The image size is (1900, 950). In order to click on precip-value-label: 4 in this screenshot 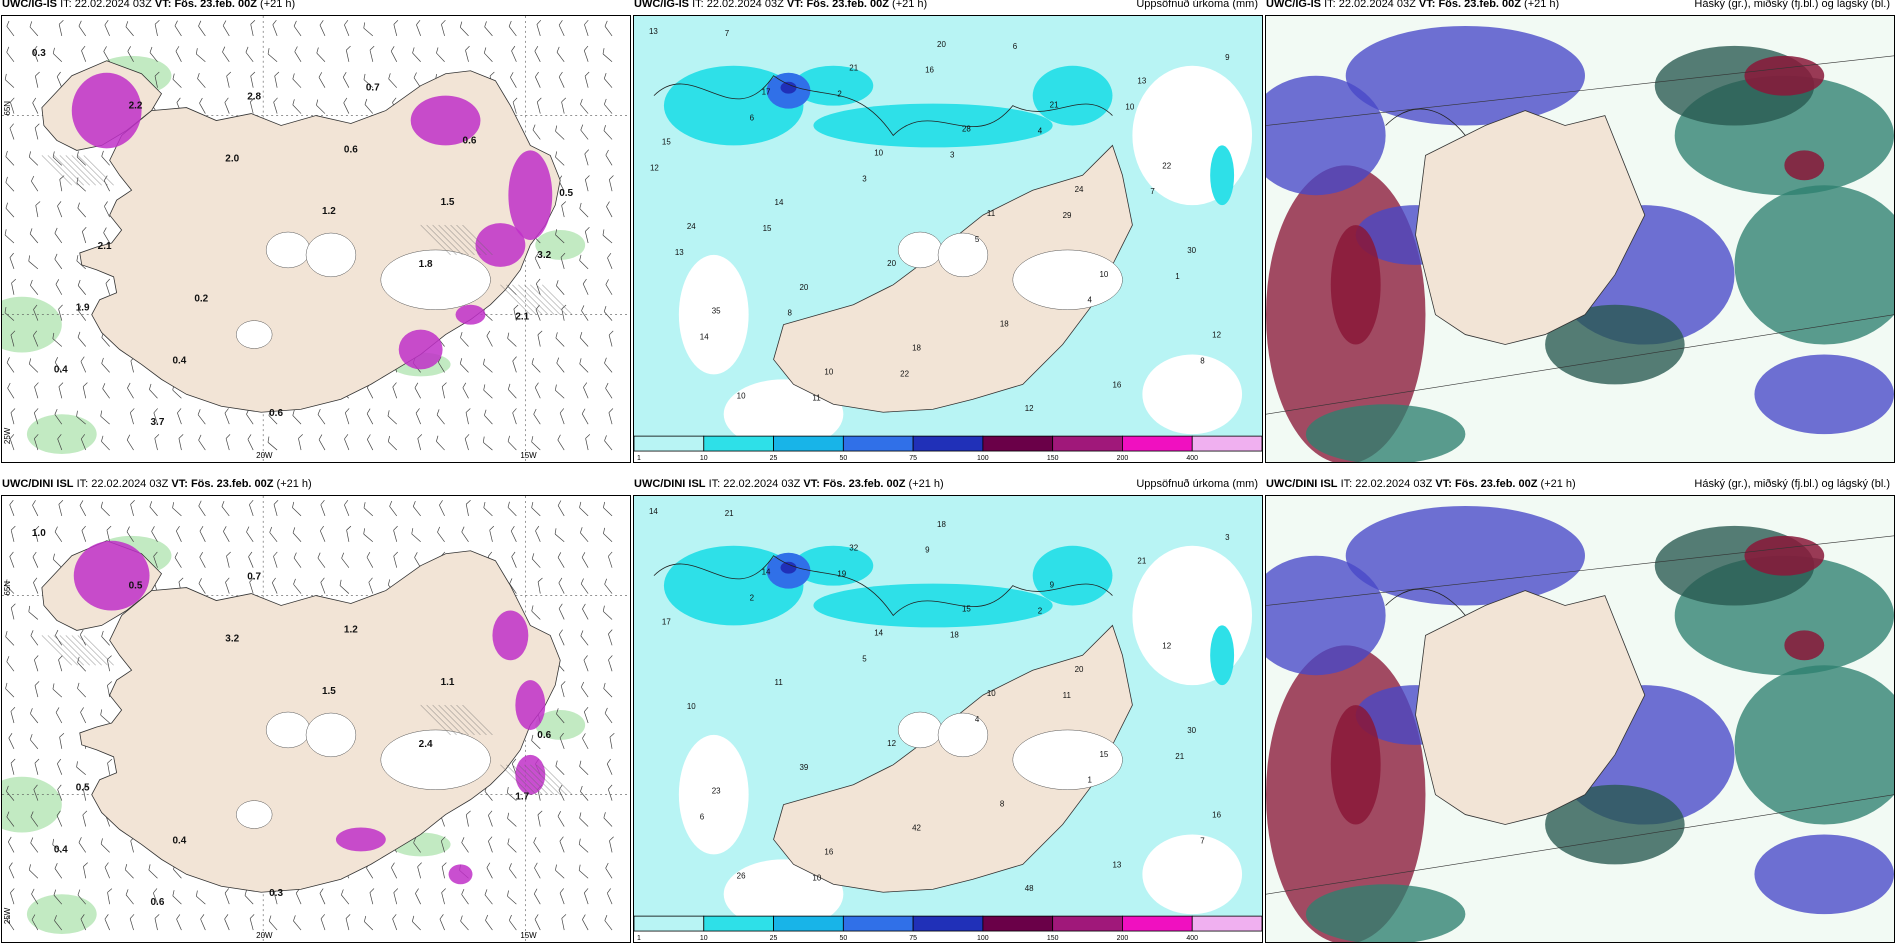, I will do `click(1040, 130)`.